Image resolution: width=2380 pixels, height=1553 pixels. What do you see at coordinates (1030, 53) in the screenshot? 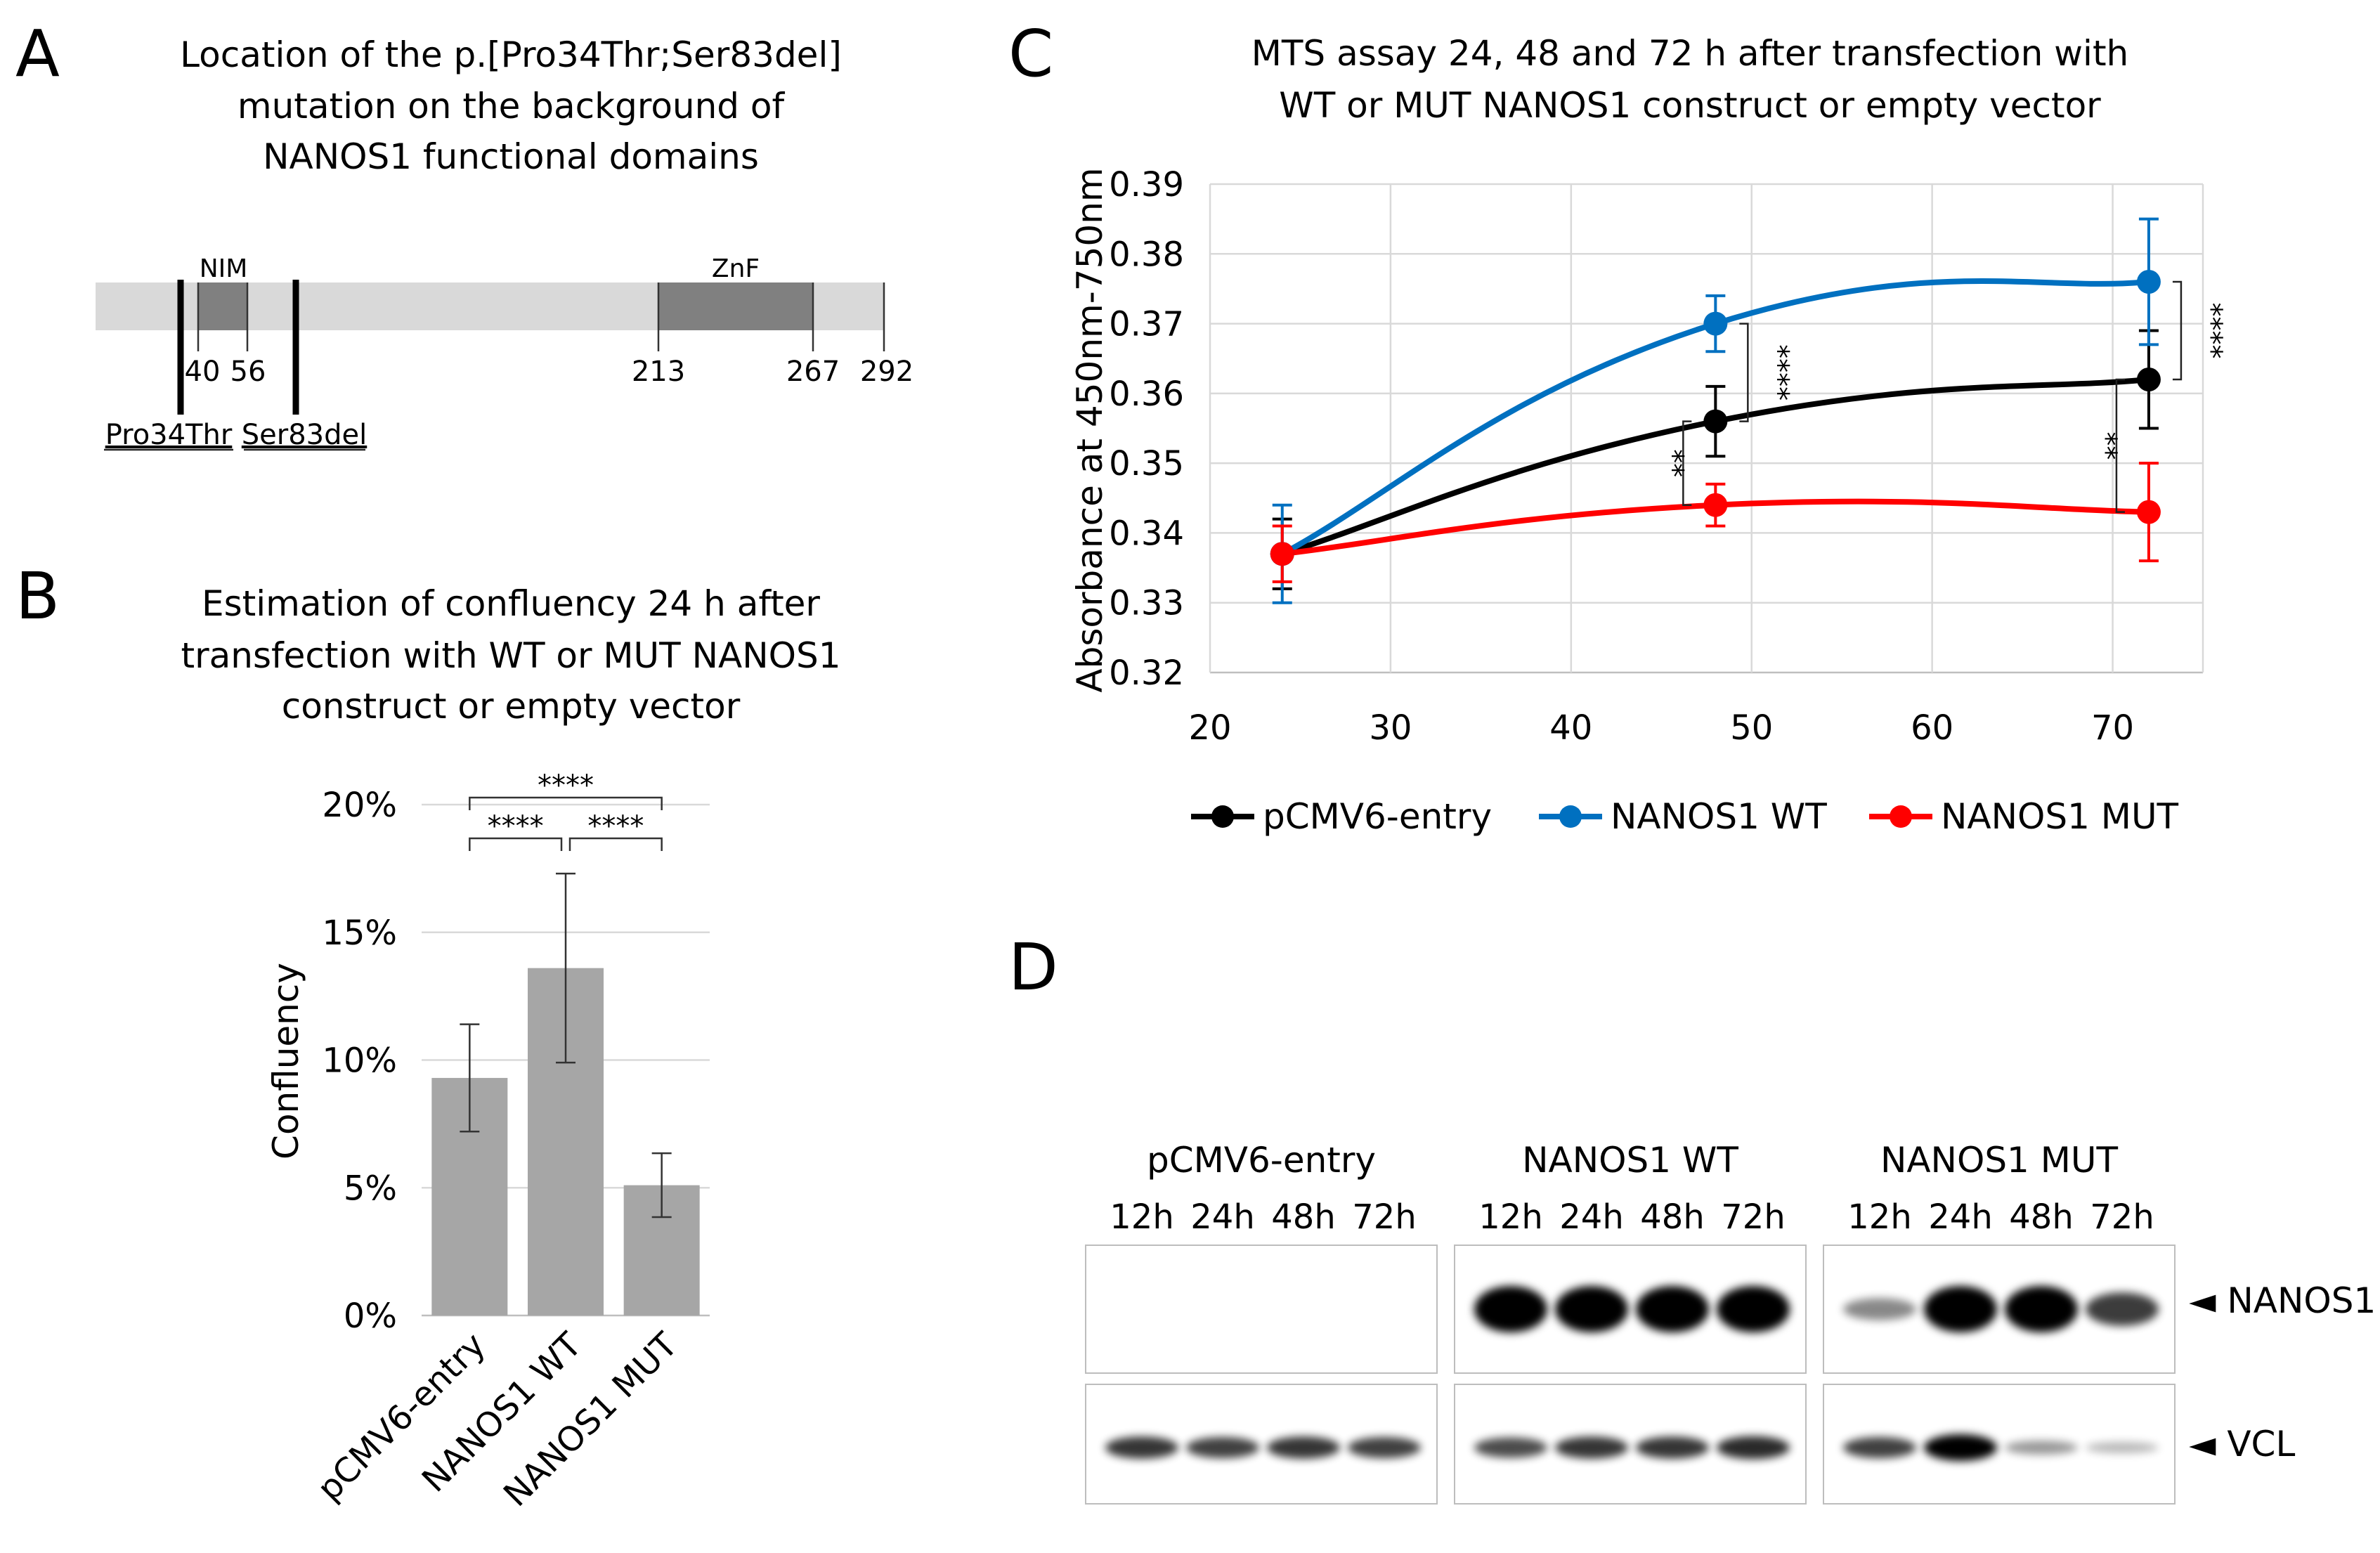
I see `panel-letter-c: C` at bounding box center [1030, 53].